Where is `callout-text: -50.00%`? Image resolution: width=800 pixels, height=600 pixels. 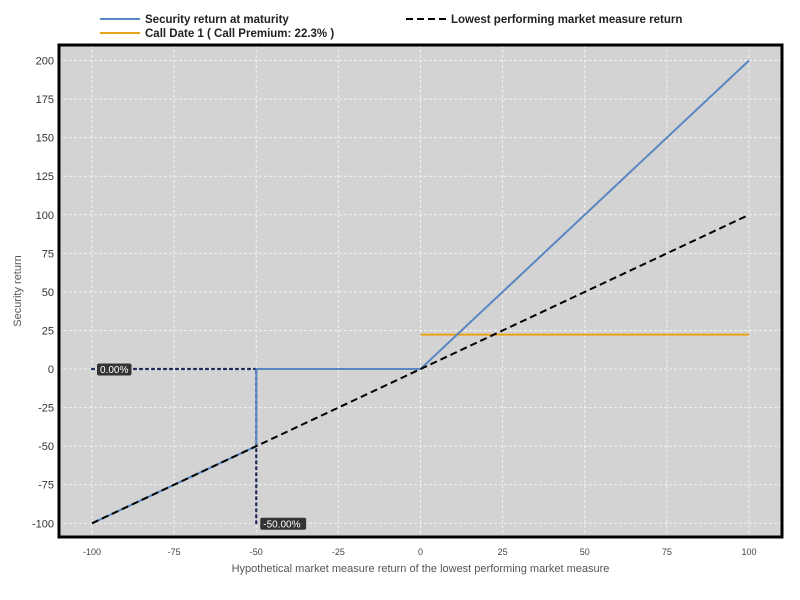
callout-text: -50.00% is located at coordinates (281, 524).